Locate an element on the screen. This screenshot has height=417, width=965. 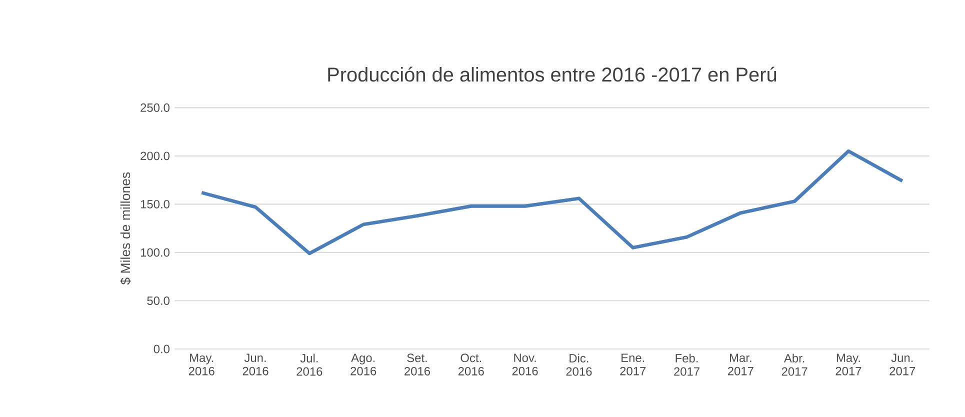
y-tick-label: 50.0 is located at coordinates (158, 300).